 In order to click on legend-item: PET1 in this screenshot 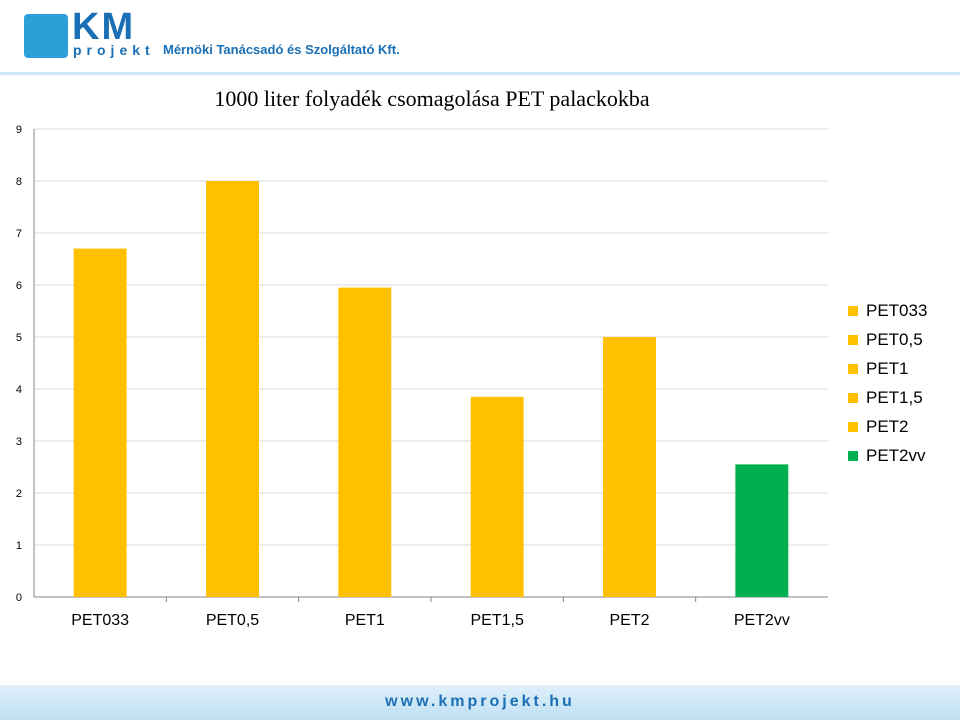, I will do `click(887, 368)`.